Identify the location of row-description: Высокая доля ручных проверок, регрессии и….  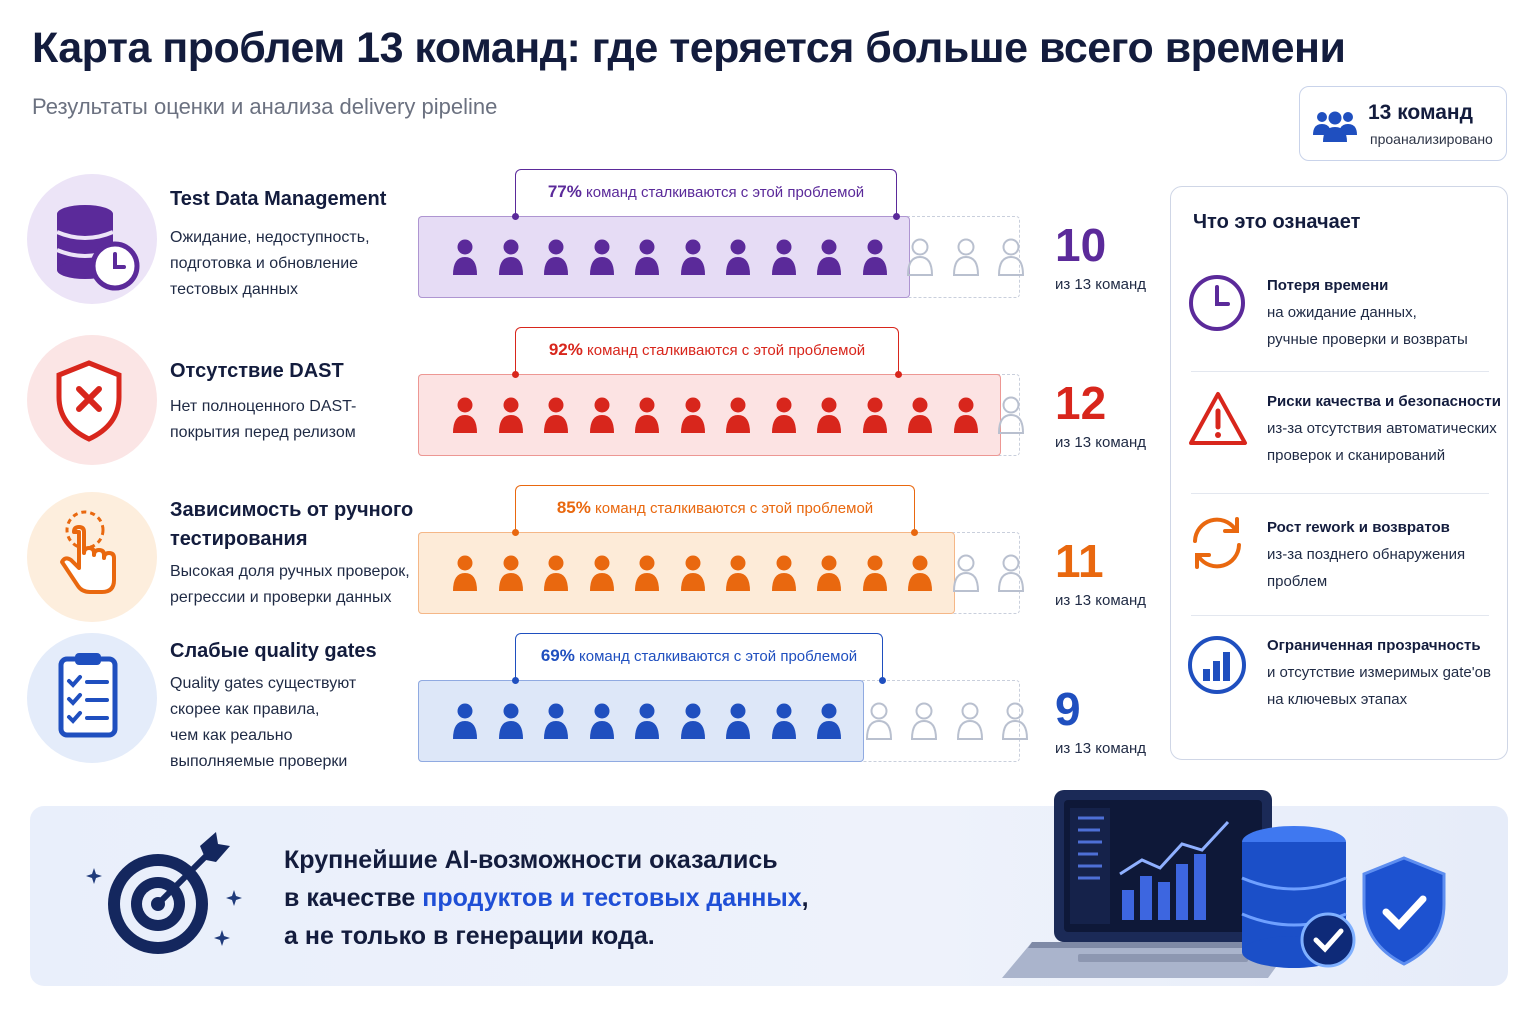
(290, 584).